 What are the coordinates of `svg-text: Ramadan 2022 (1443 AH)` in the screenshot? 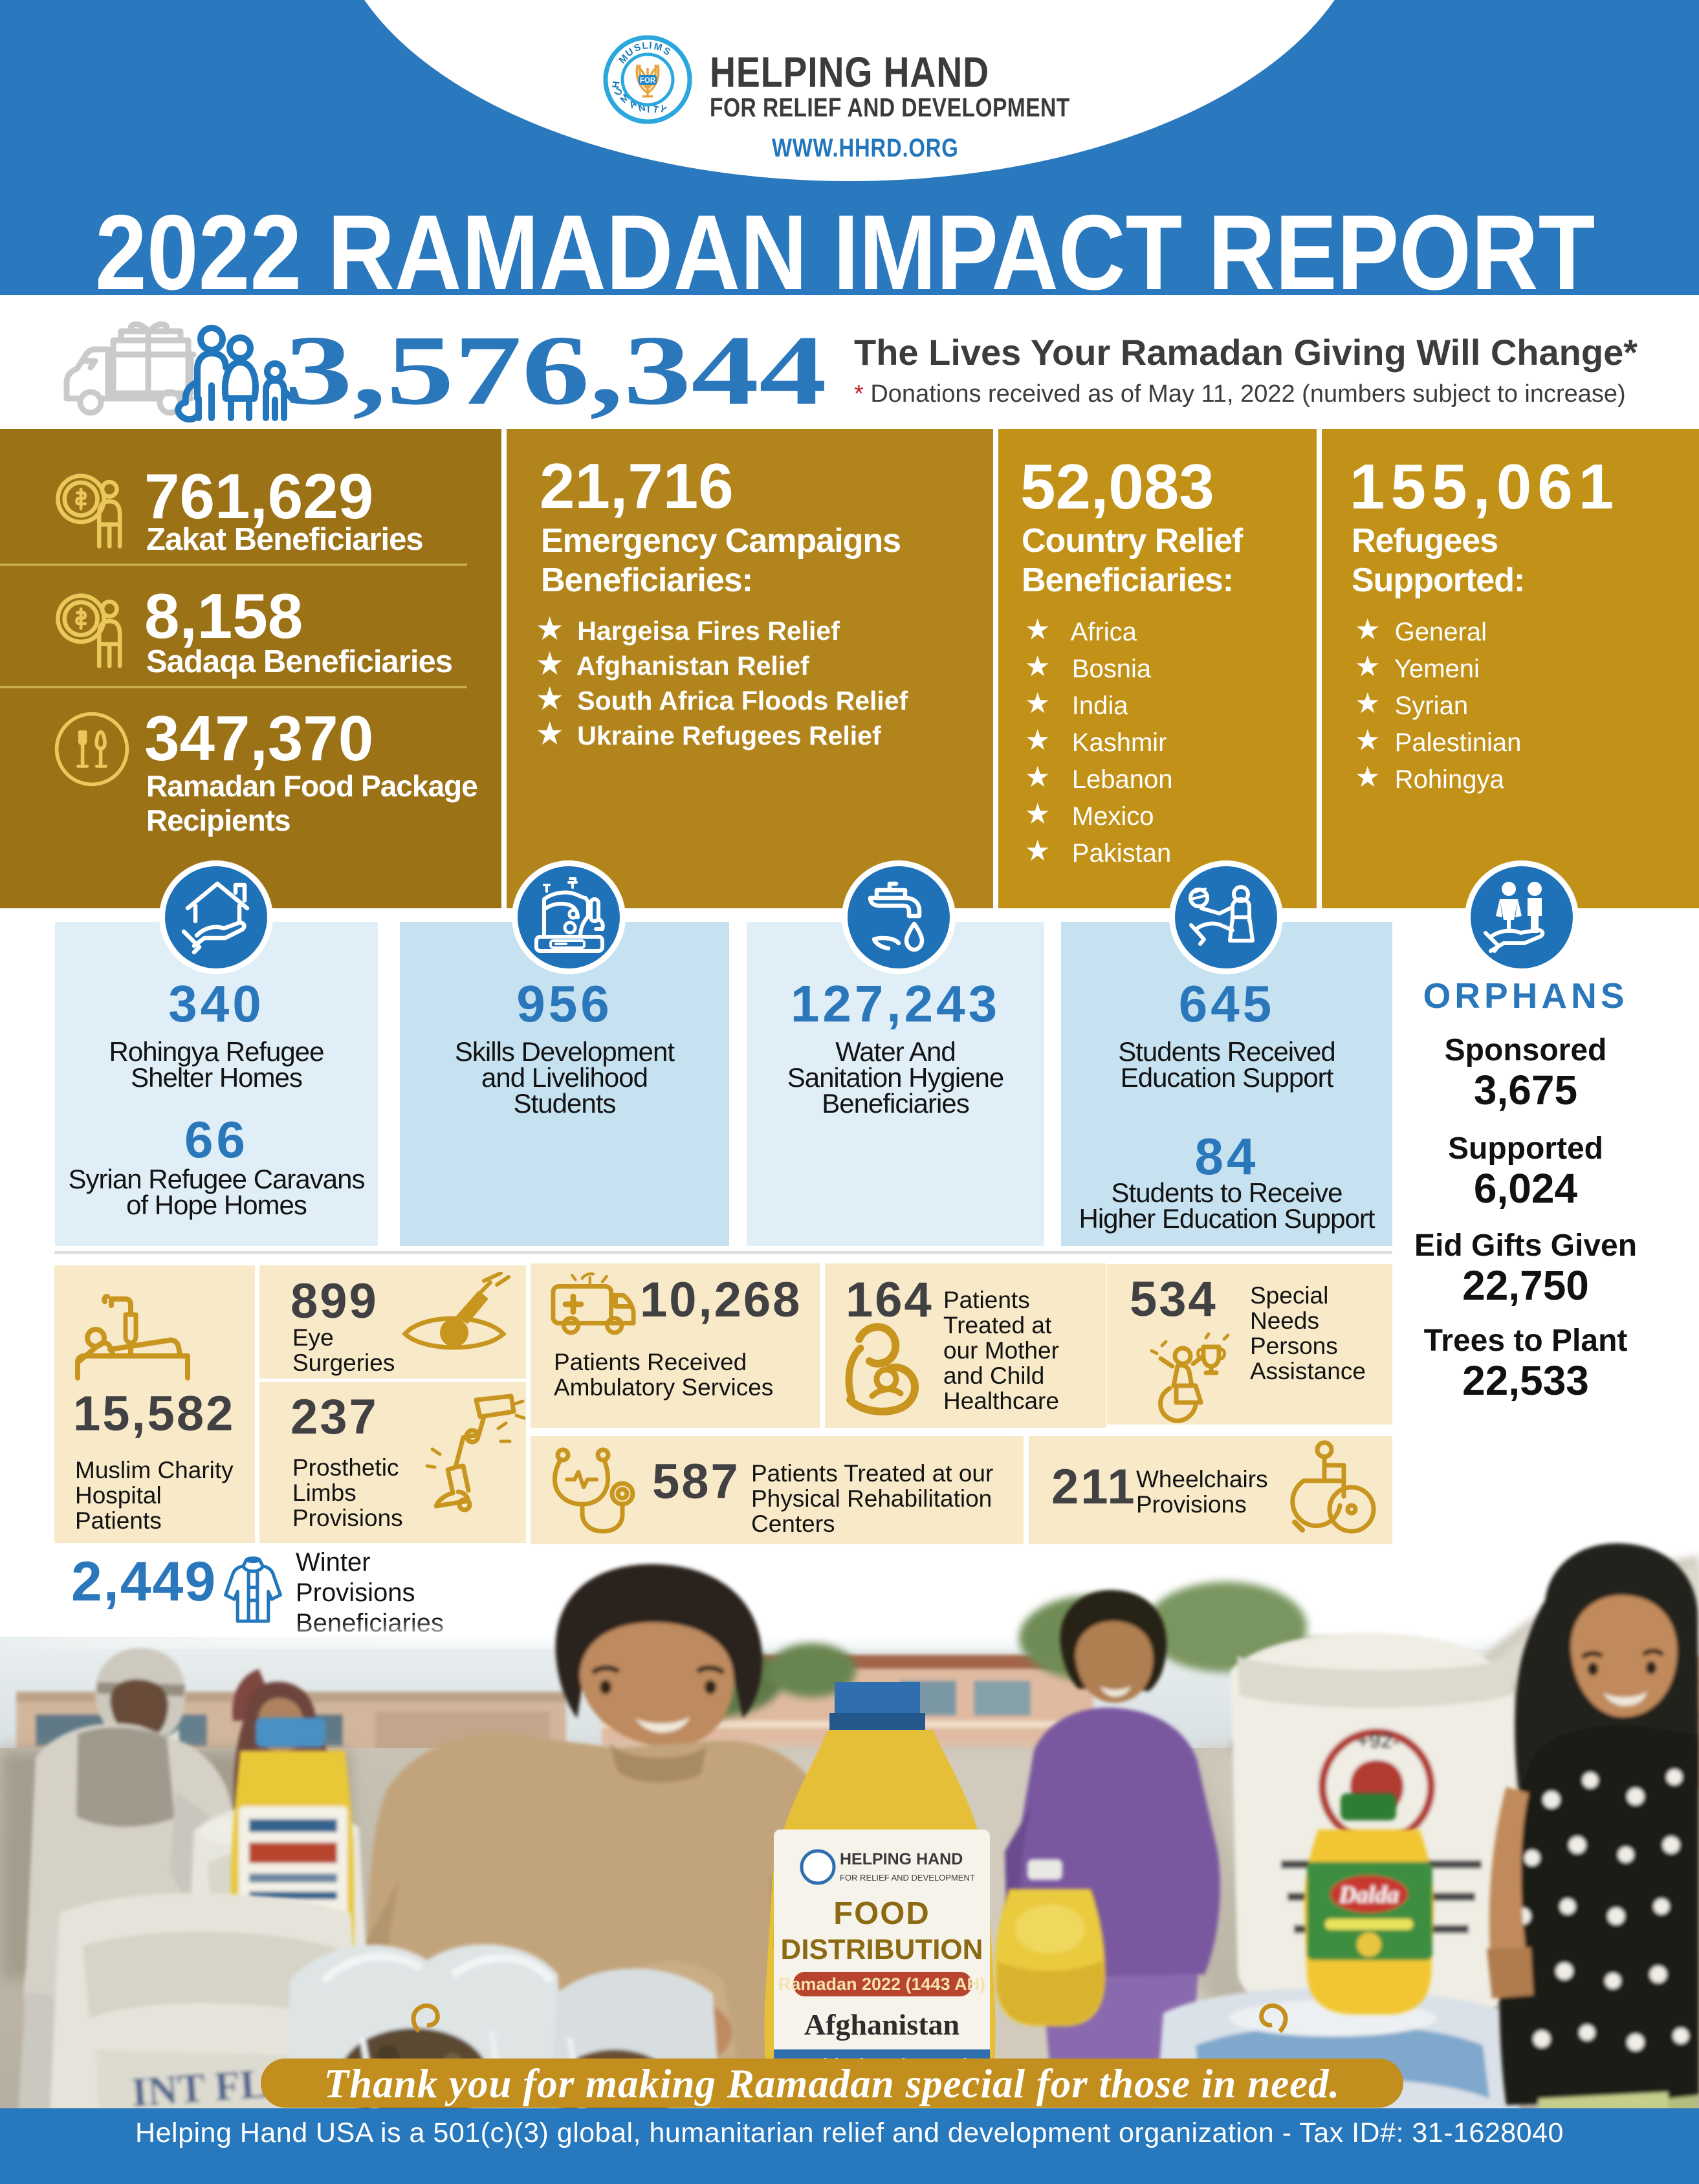 It's located at (881, 1984).